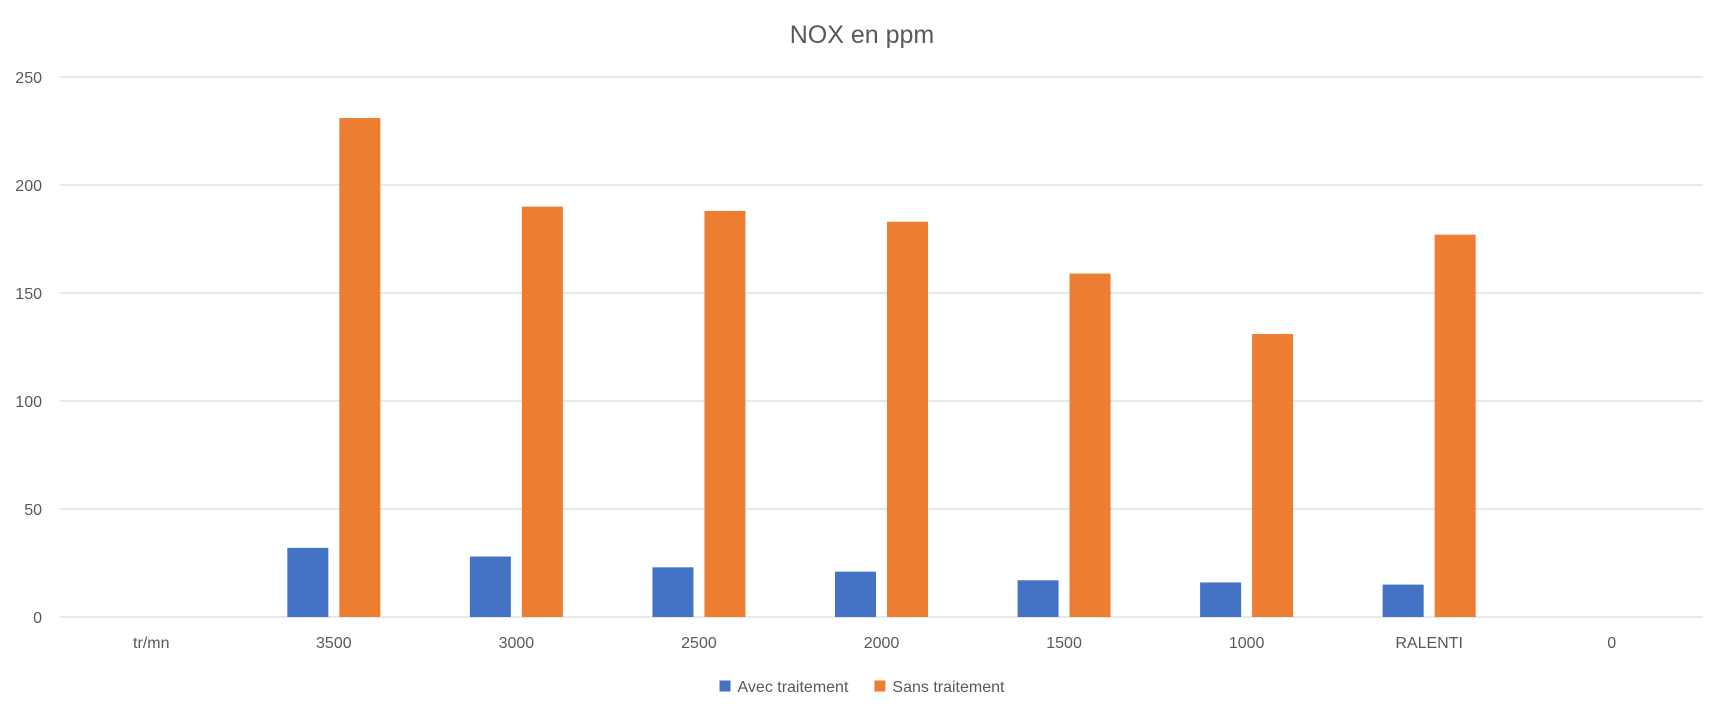  Describe the element at coordinates (1247, 643) in the screenshot. I see `x-tick-label: 1000` at that location.